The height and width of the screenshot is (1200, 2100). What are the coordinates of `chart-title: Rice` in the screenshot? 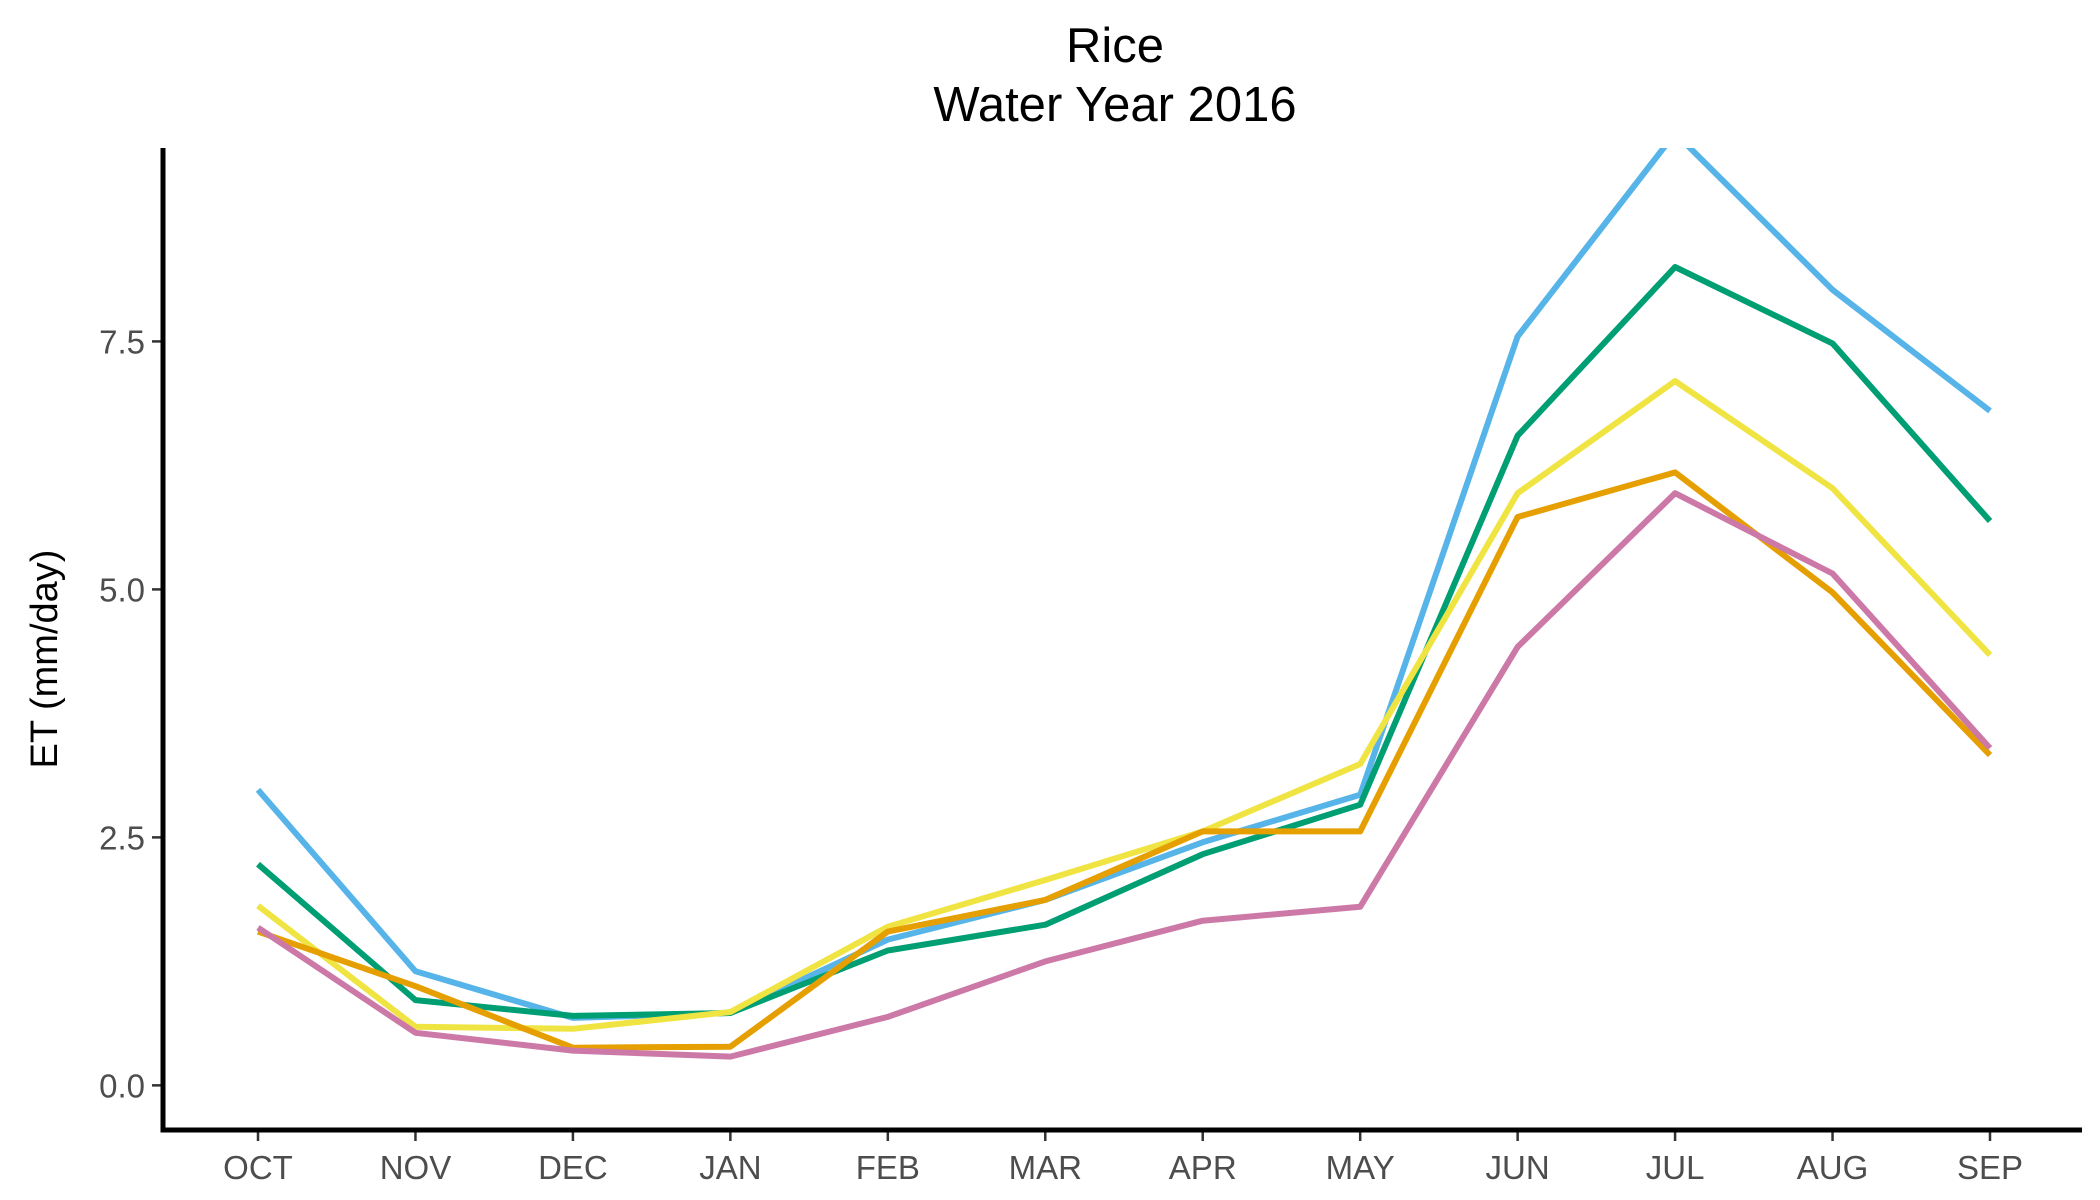 It's located at (1115, 46).